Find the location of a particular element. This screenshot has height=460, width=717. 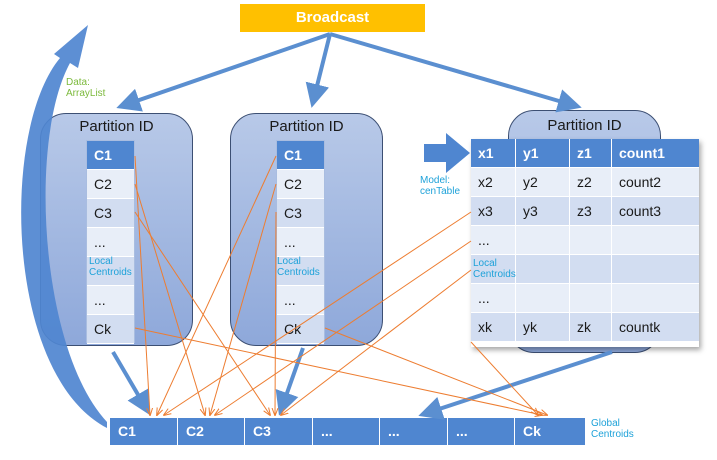

global-centroid-cell: Ck is located at coordinates (532, 431).